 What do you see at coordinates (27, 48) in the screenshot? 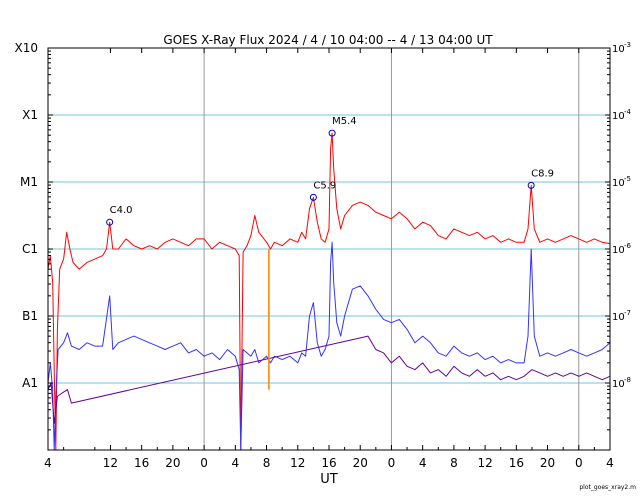
I see `y-class-label: X10` at bounding box center [27, 48].